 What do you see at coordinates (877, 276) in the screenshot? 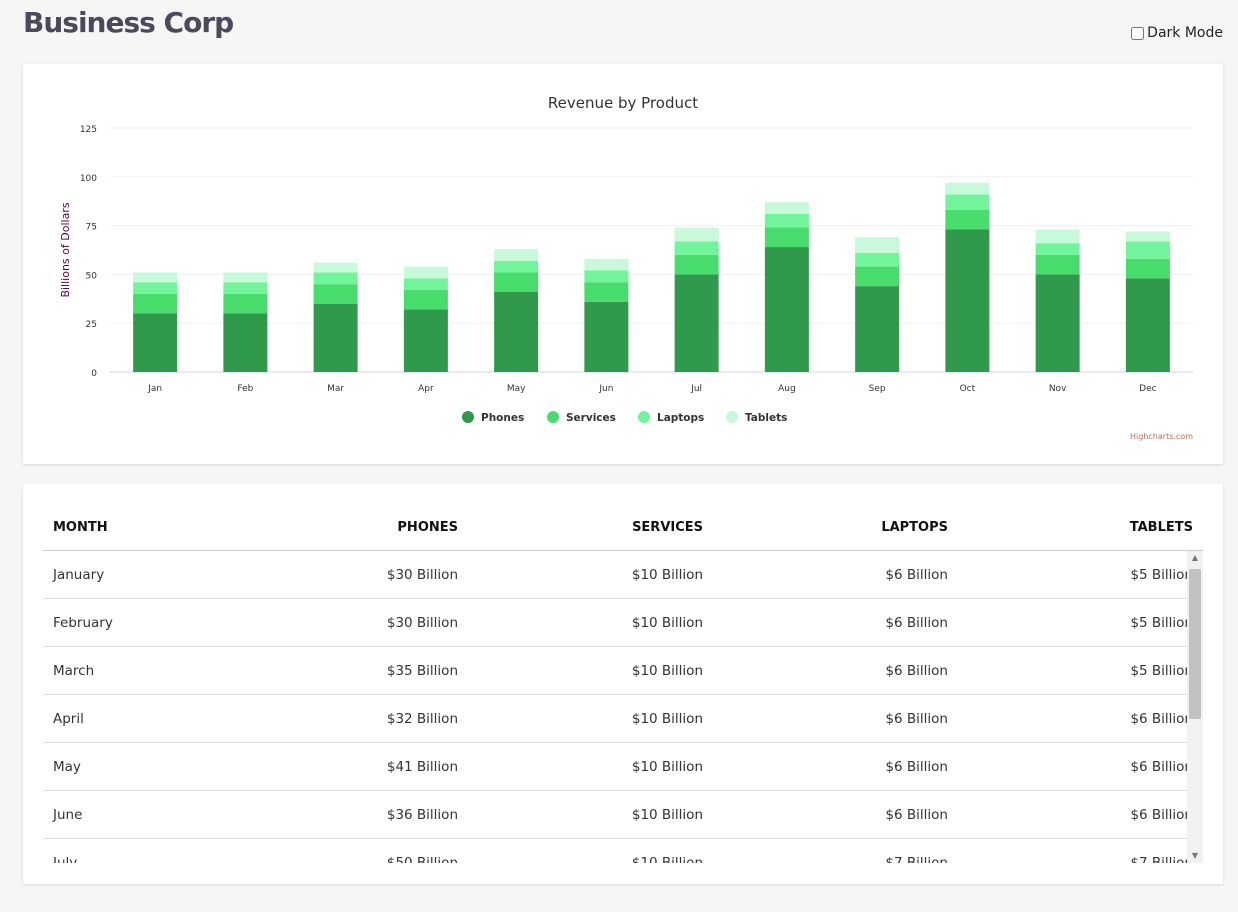
I see `bar-services-sep` at bounding box center [877, 276].